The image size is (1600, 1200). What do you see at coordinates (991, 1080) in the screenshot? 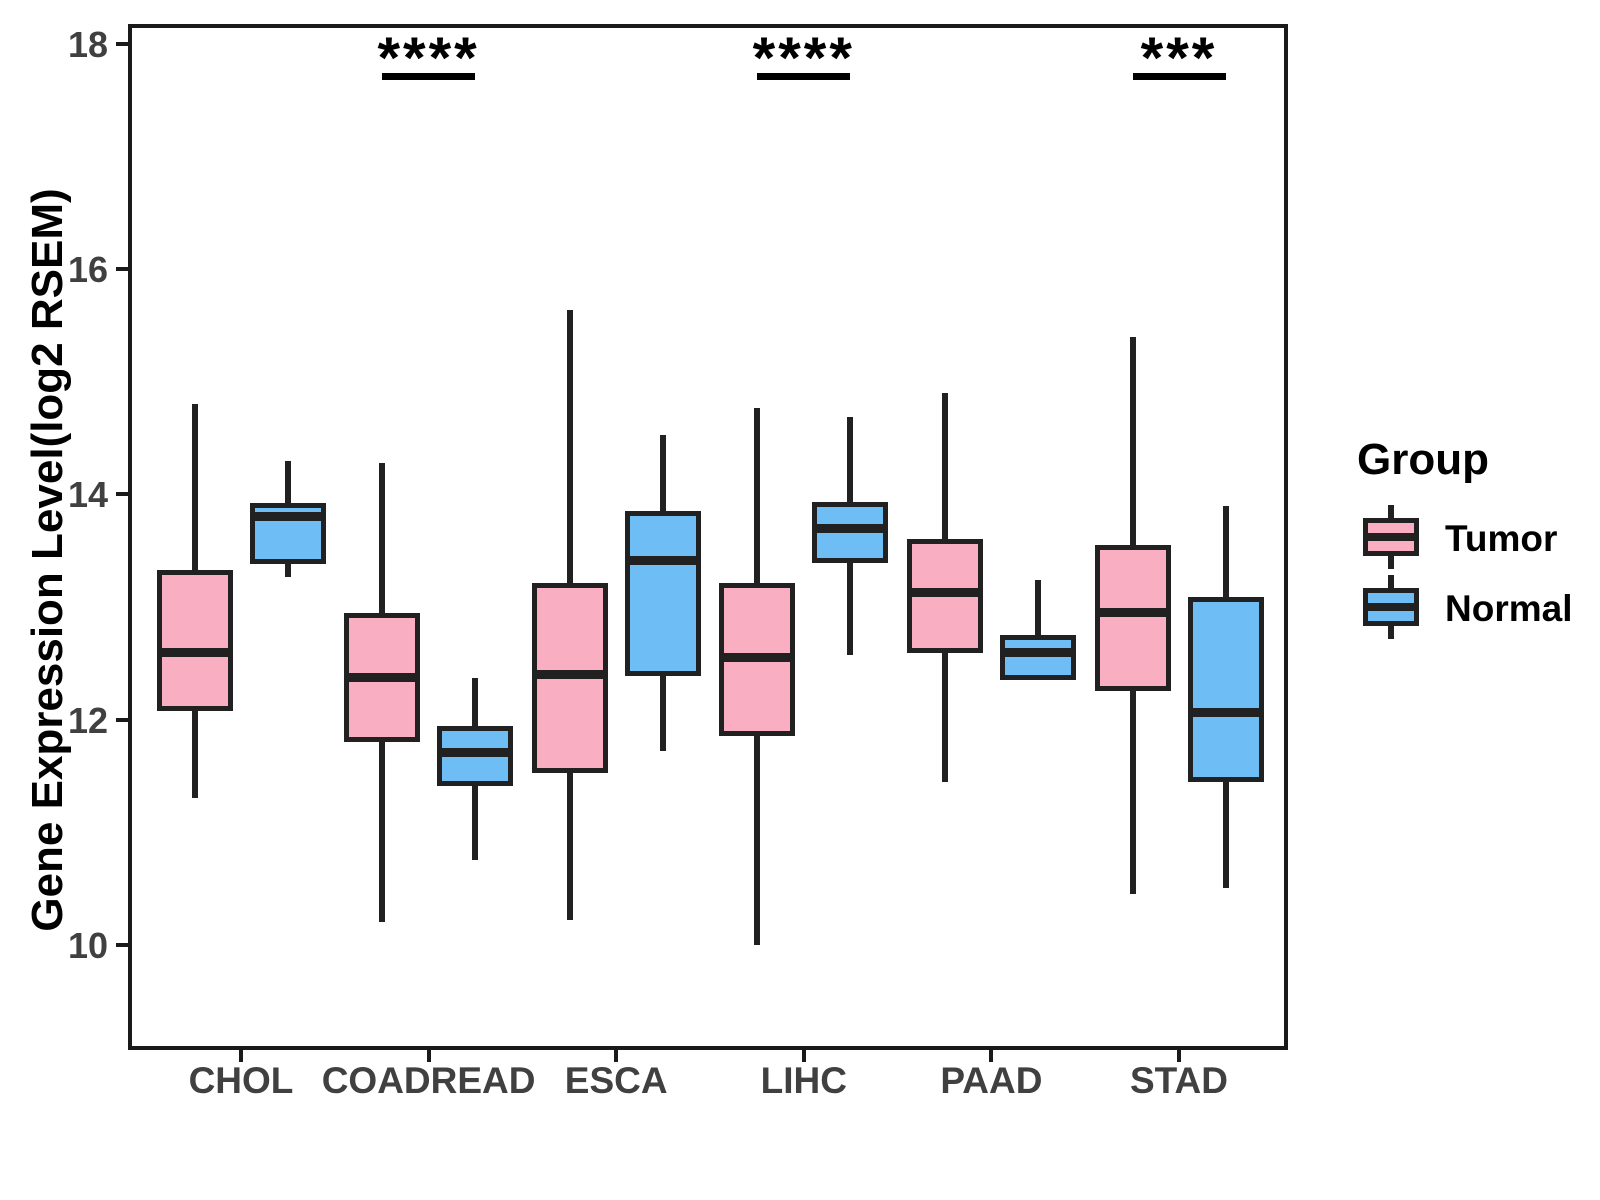
I see `x-category-label: PAAD` at bounding box center [991, 1080].